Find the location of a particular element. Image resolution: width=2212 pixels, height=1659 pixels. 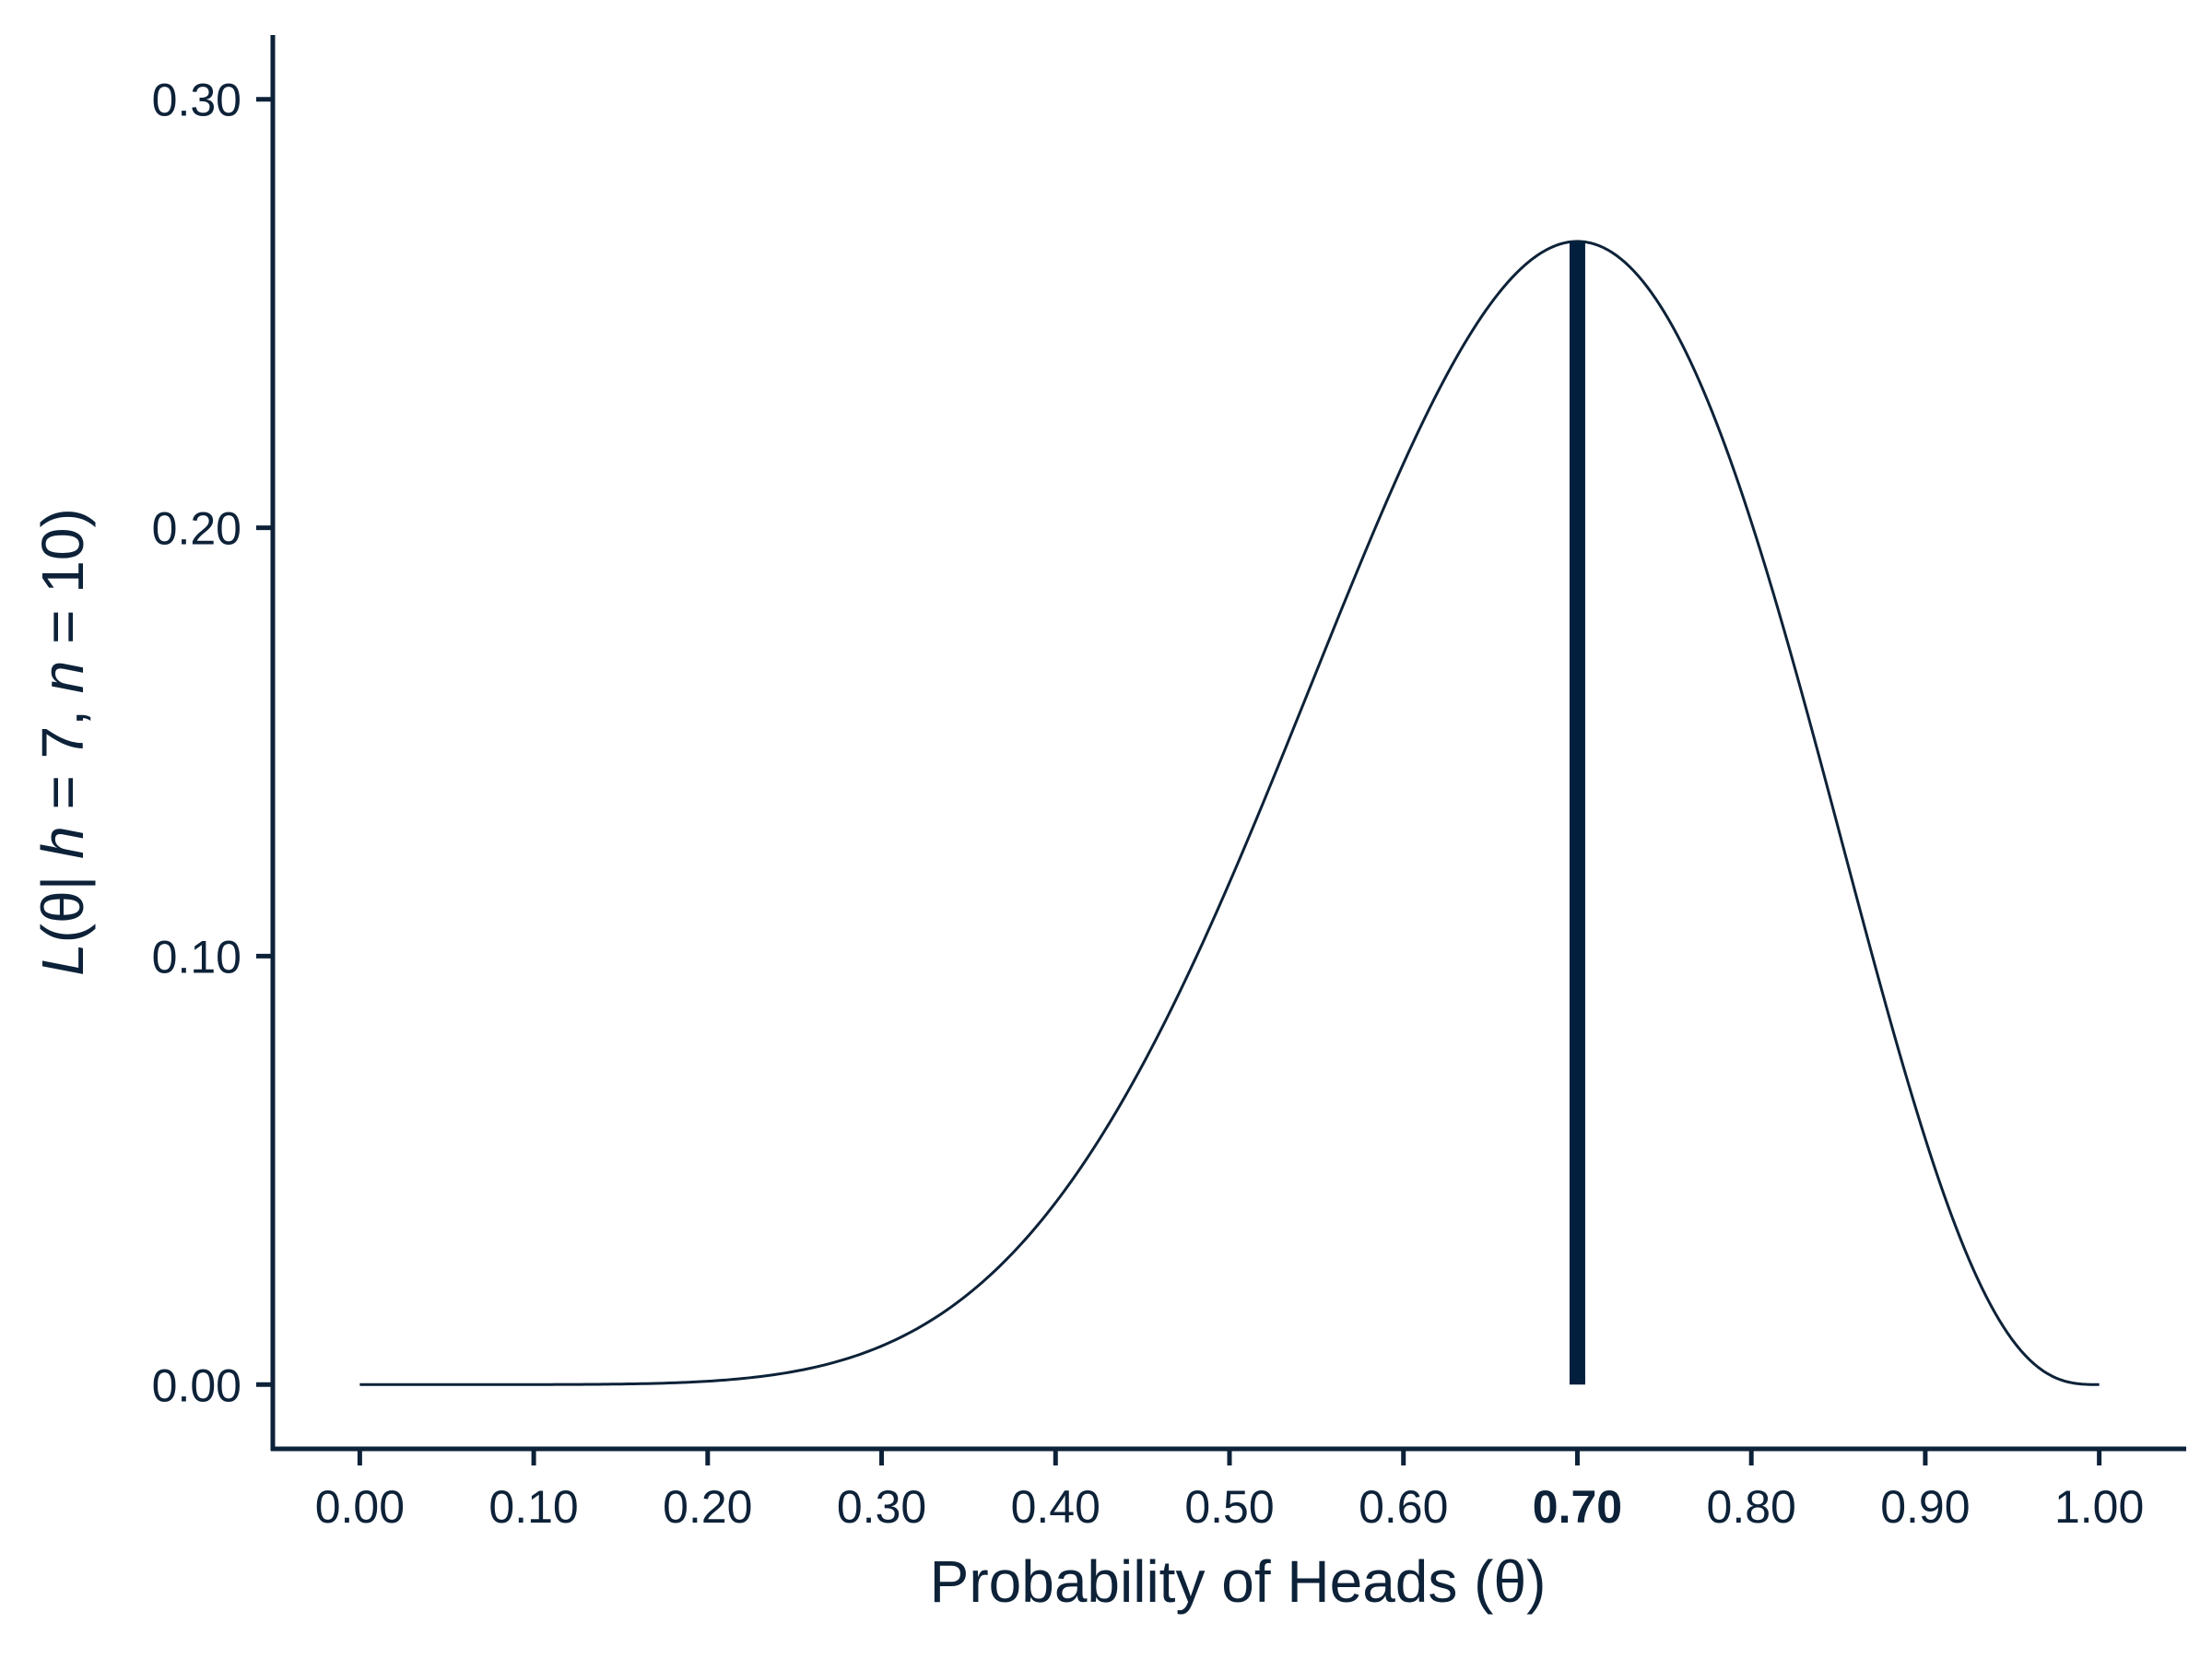

x-tick-label: 0.70 is located at coordinates (1577, 1507).